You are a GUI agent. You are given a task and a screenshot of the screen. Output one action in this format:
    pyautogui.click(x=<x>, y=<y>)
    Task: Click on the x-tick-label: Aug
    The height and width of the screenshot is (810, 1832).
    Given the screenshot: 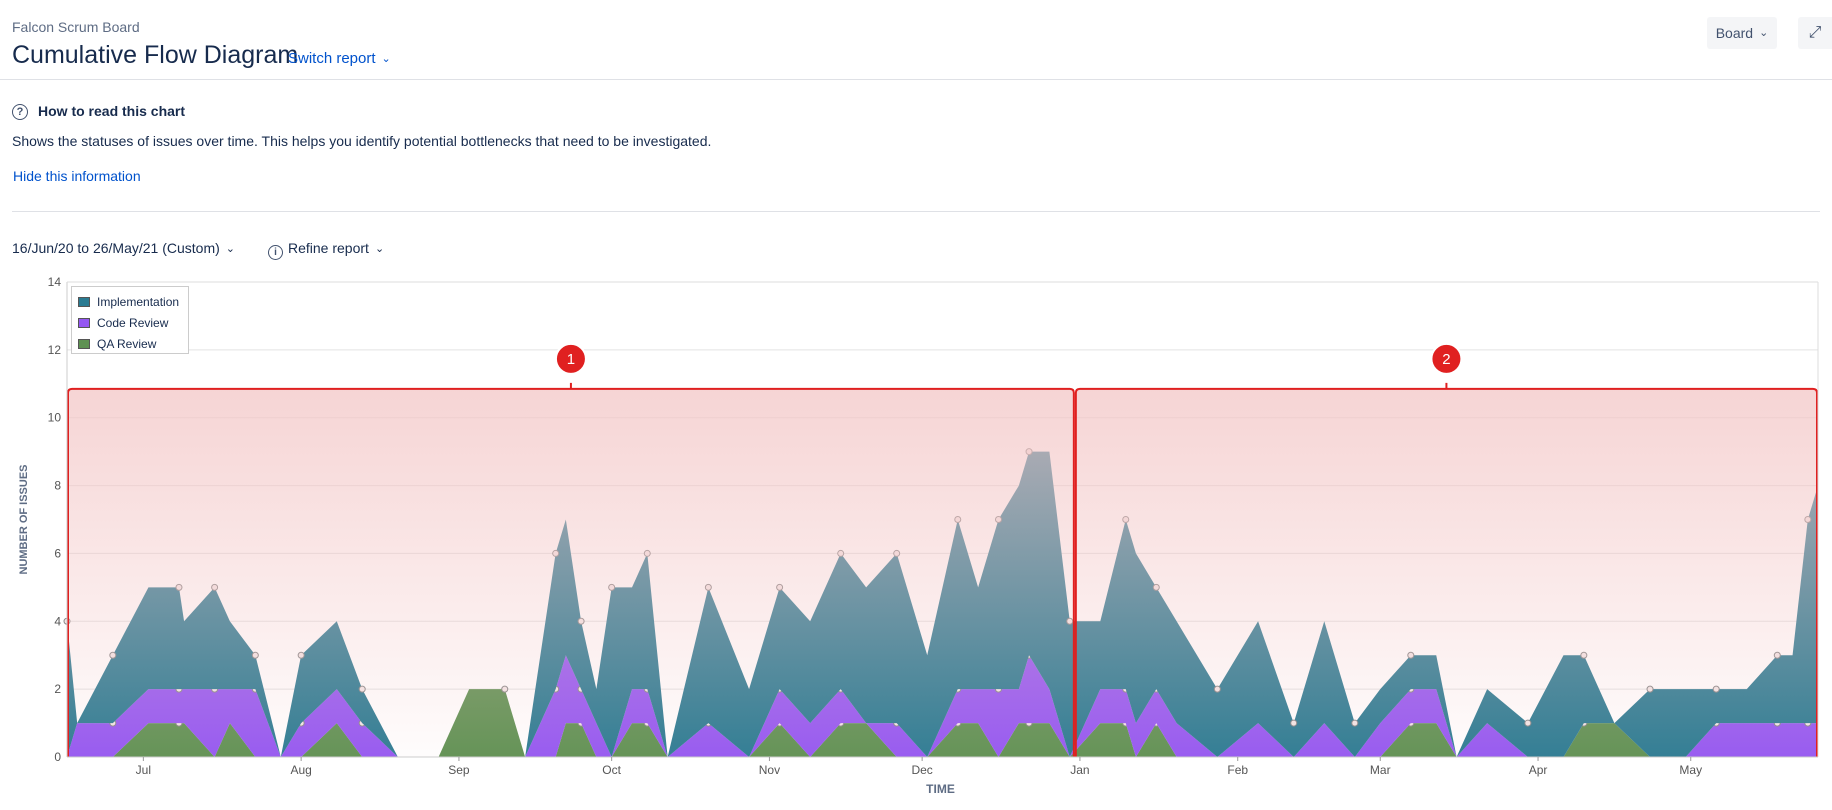 What is the action you would take?
    pyautogui.click(x=300, y=770)
    